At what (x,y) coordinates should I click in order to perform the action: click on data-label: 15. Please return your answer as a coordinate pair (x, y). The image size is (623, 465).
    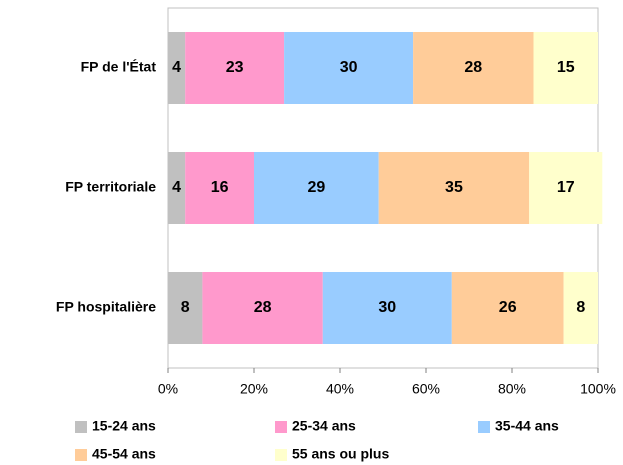
    Looking at the image, I should click on (566, 67).